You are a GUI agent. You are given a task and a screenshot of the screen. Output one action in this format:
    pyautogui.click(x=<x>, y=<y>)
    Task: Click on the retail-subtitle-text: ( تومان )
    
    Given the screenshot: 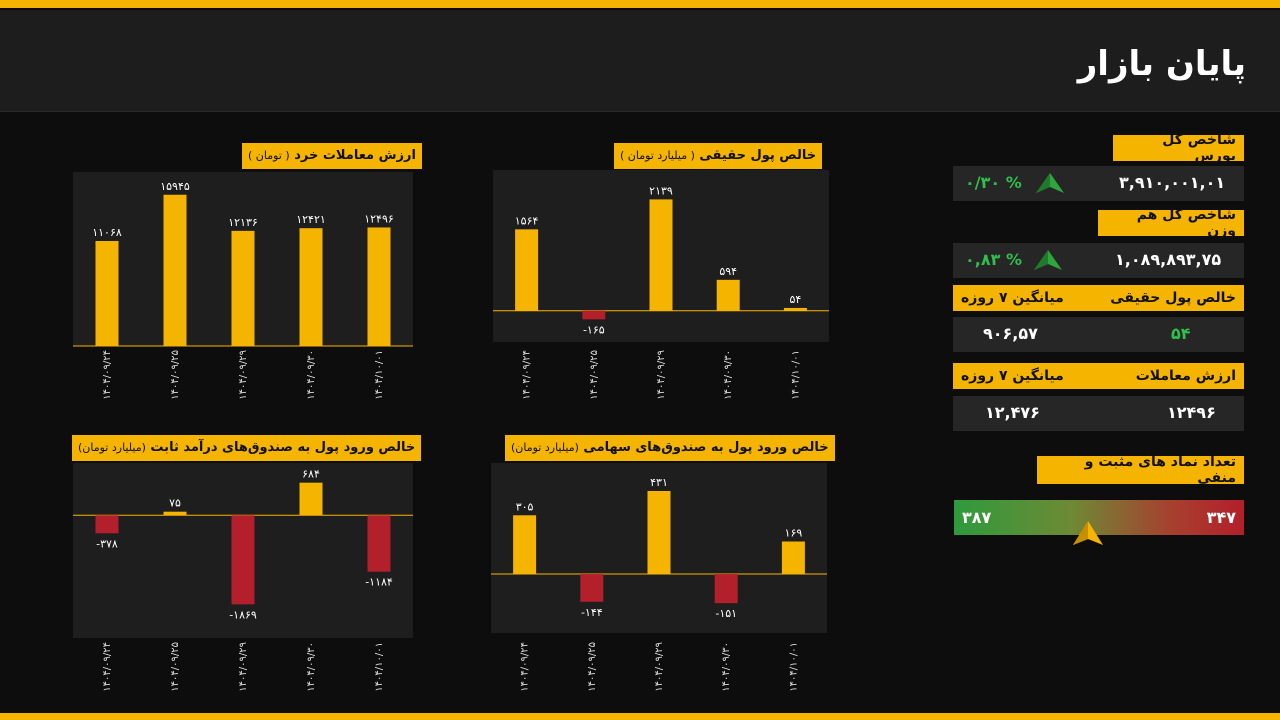 What is the action you would take?
    pyautogui.click(x=269, y=155)
    